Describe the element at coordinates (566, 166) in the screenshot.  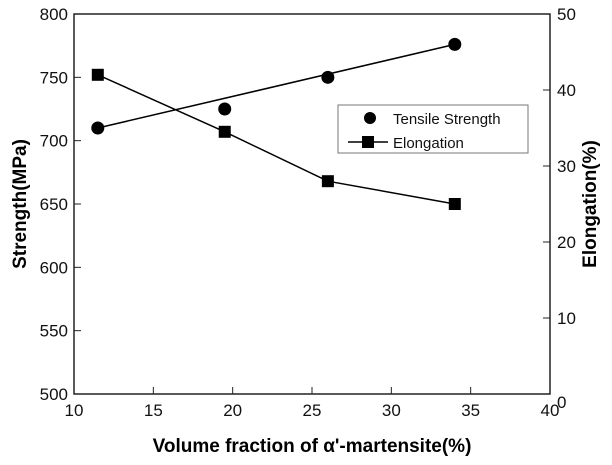
I see `y-right-tick-label: 30` at that location.